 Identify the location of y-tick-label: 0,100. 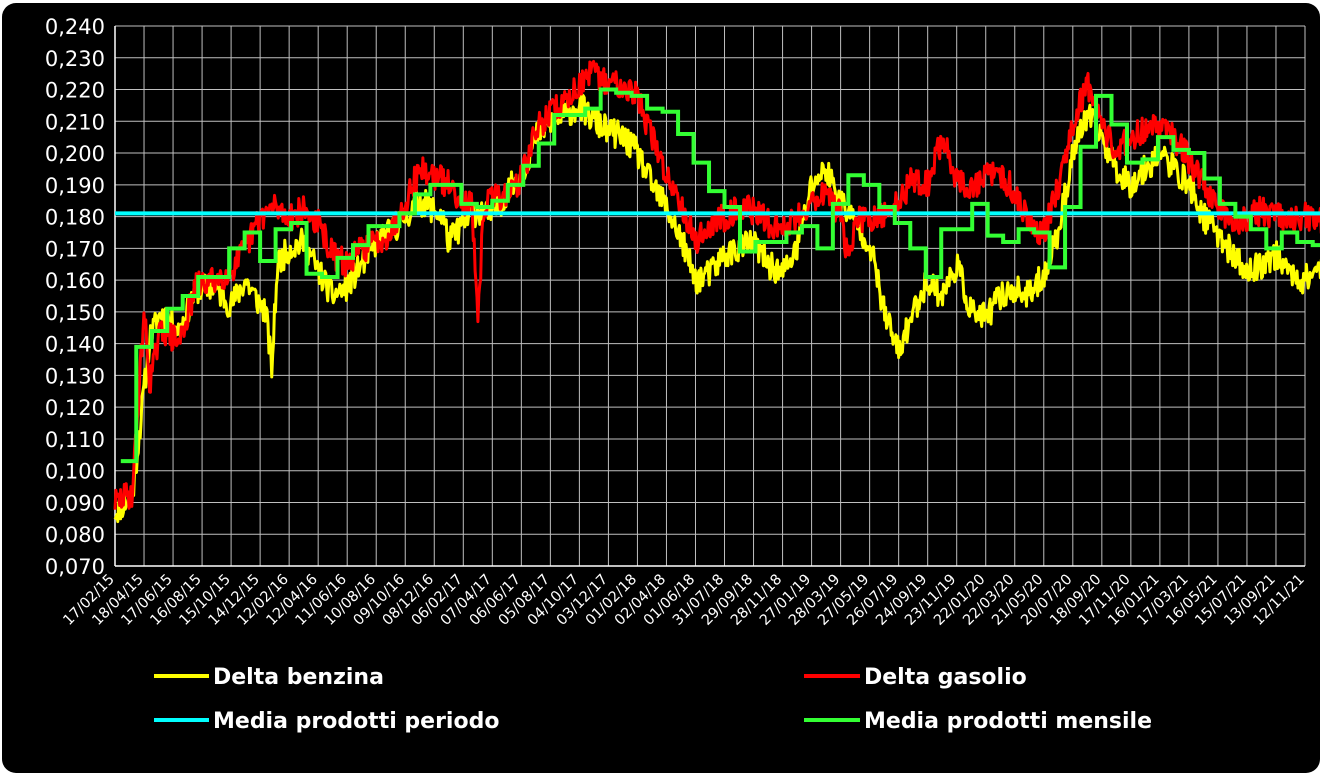
(75, 472).